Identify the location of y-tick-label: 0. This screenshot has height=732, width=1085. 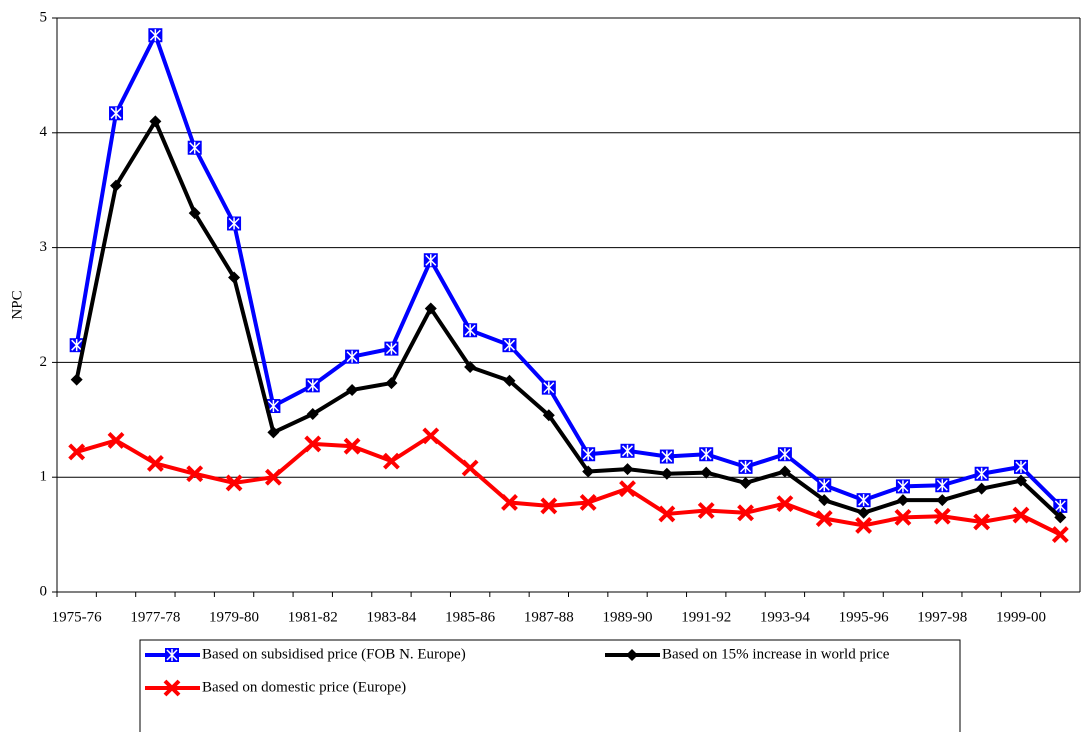
(44, 591).